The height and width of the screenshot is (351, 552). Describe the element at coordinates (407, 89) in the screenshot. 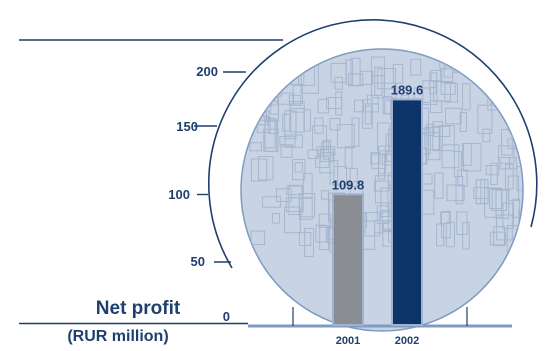

I see `data-label-2002: 189.6` at that location.